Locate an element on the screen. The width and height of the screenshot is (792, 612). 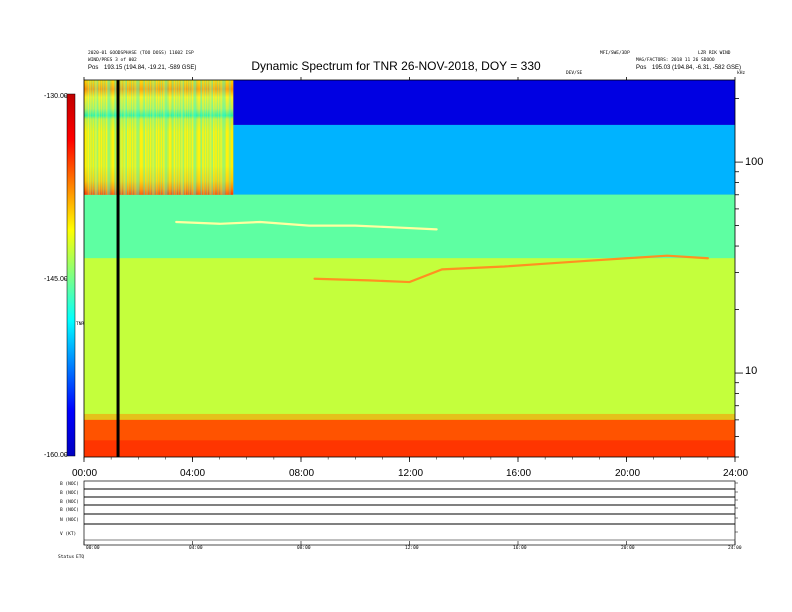
header-pos-right-label: Pos is located at coordinates (641, 68).